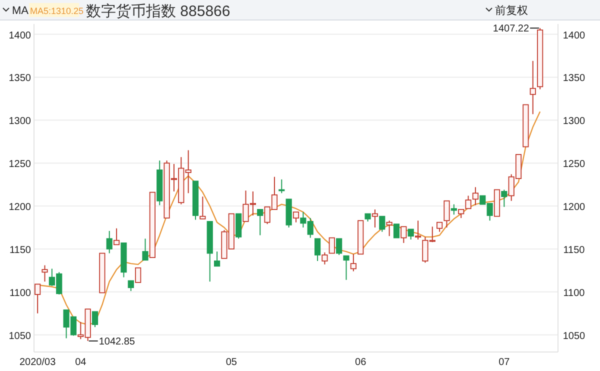  What do you see at coordinates (574, 122) in the screenshot?
I see `y2-tick-label: 1300` at bounding box center [574, 122].